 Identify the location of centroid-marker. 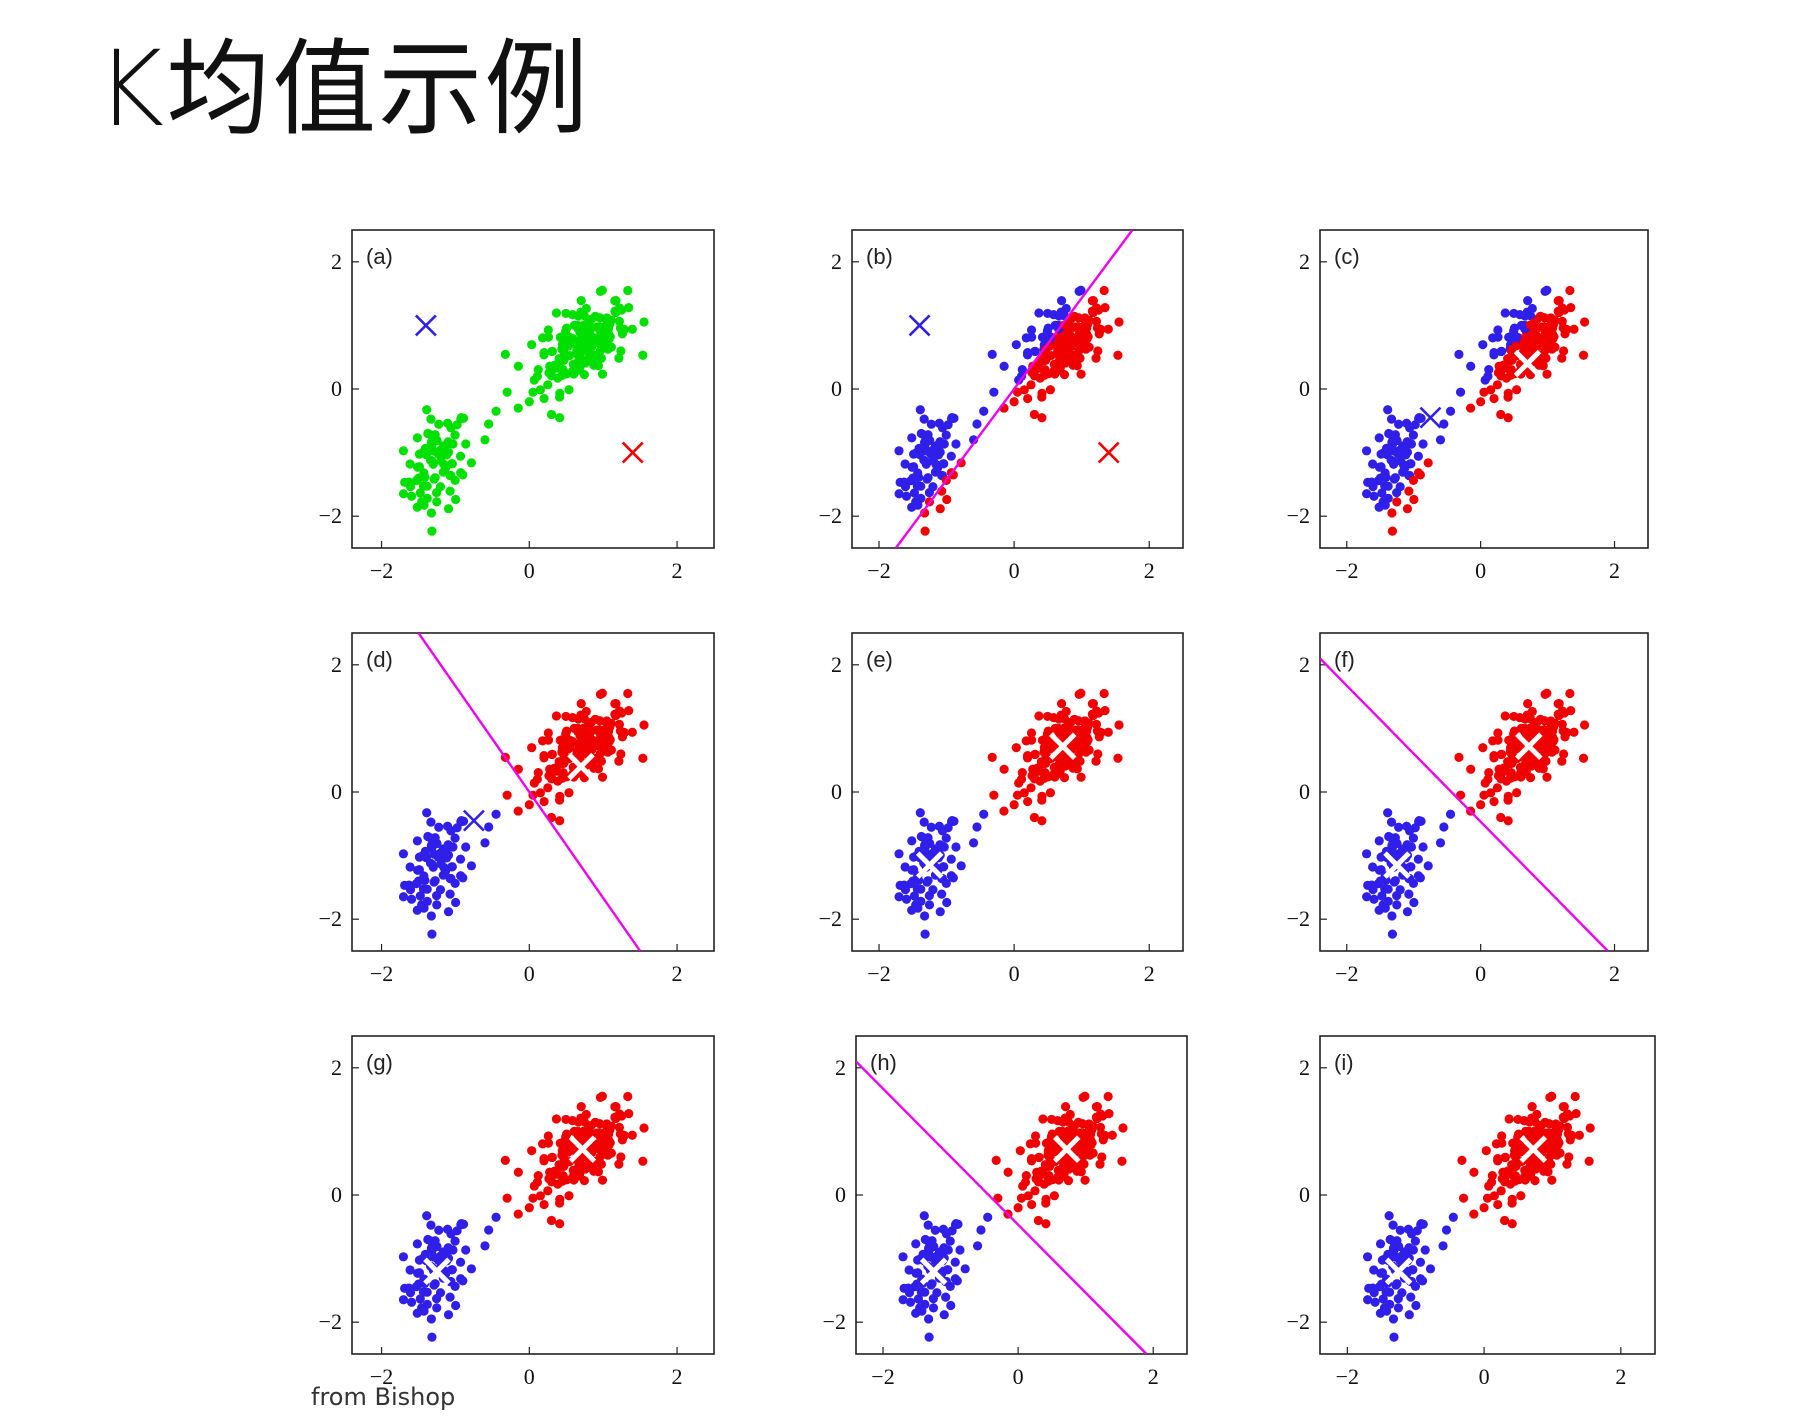
(1430, 417).